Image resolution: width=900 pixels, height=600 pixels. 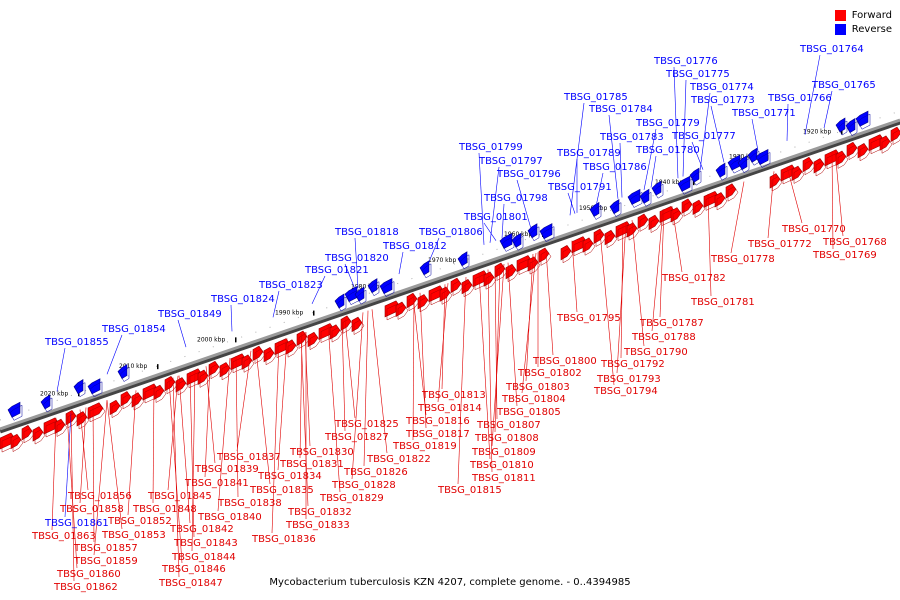 I want to click on legend-reverse-swatch, so click(x=840, y=29).